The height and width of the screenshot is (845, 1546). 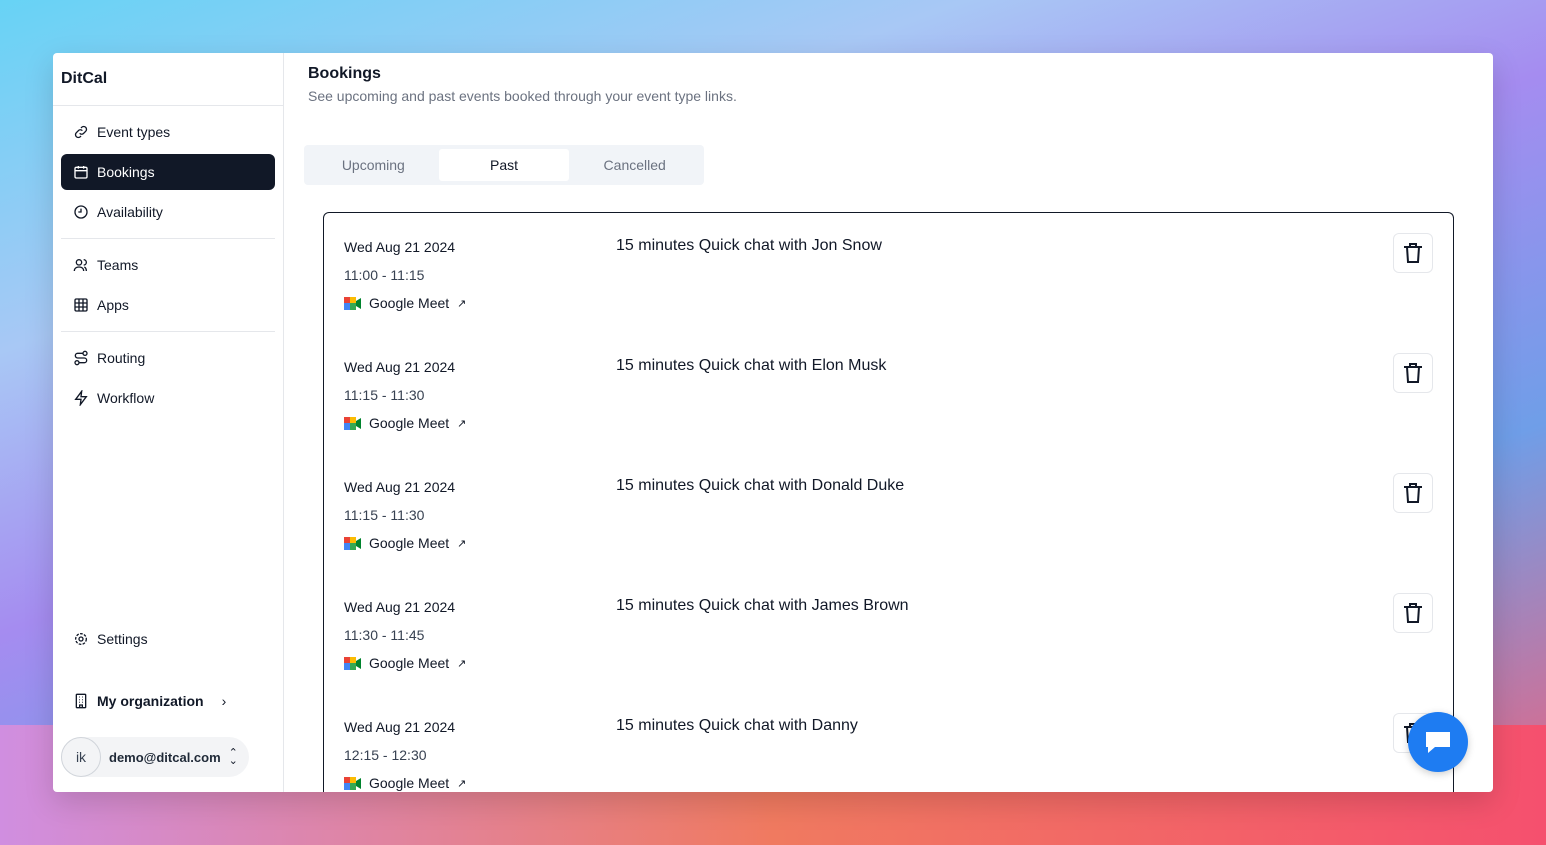 What do you see at coordinates (168, 265) in the screenshot?
I see `sidebar-item-teams: Teams` at bounding box center [168, 265].